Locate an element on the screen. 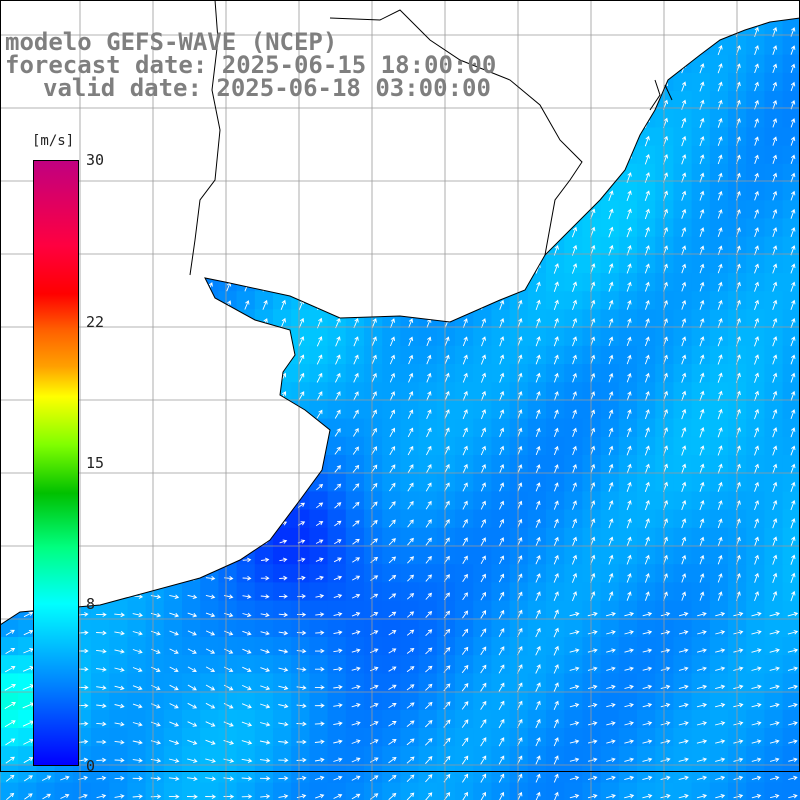  colorbar-tick-label: 8 is located at coordinates (91, 604).